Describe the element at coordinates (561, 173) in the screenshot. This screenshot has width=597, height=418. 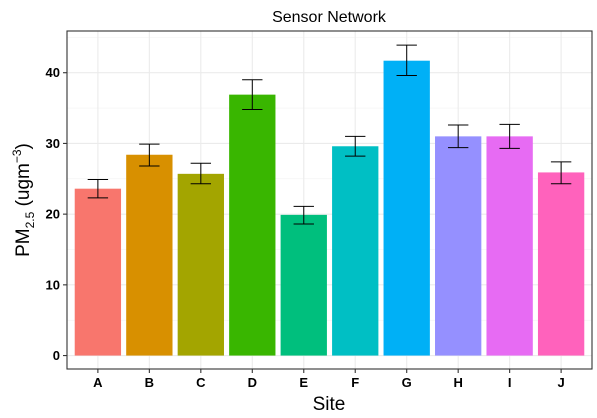
I see `error-bar-j` at that location.